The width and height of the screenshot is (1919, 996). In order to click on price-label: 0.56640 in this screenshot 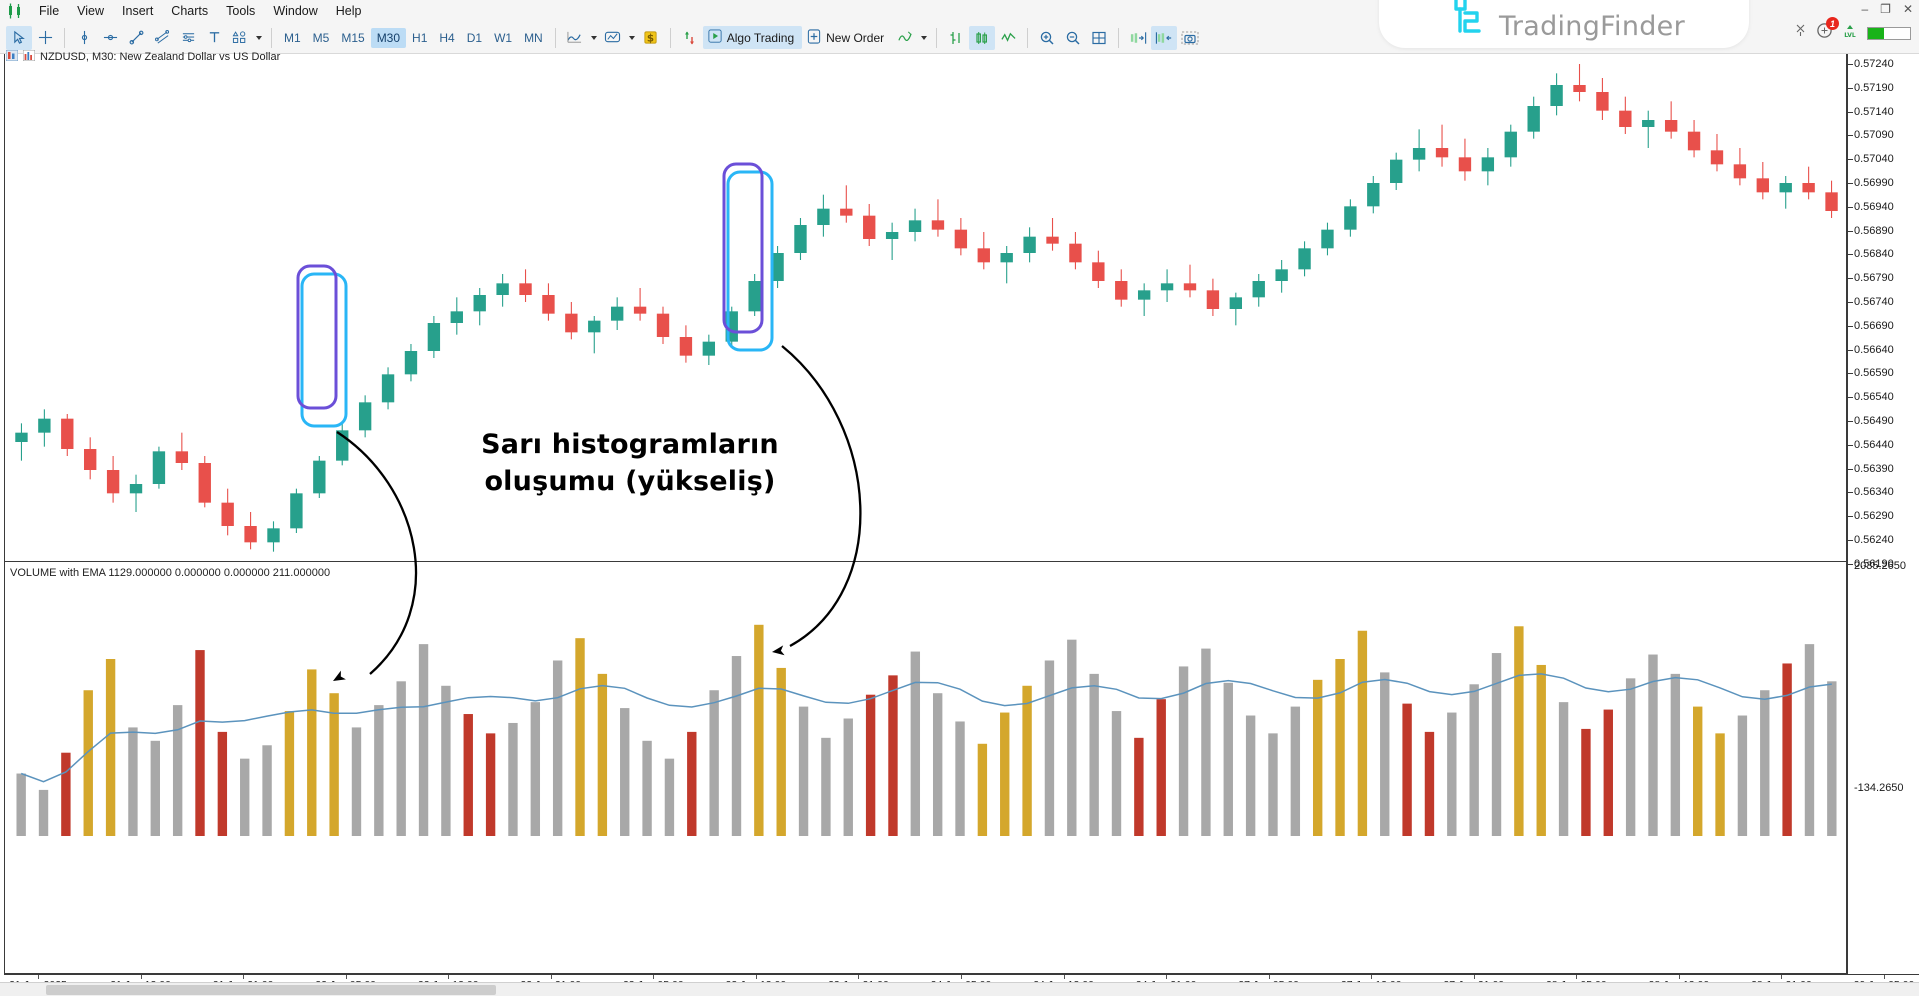, I will do `click(1874, 349)`.